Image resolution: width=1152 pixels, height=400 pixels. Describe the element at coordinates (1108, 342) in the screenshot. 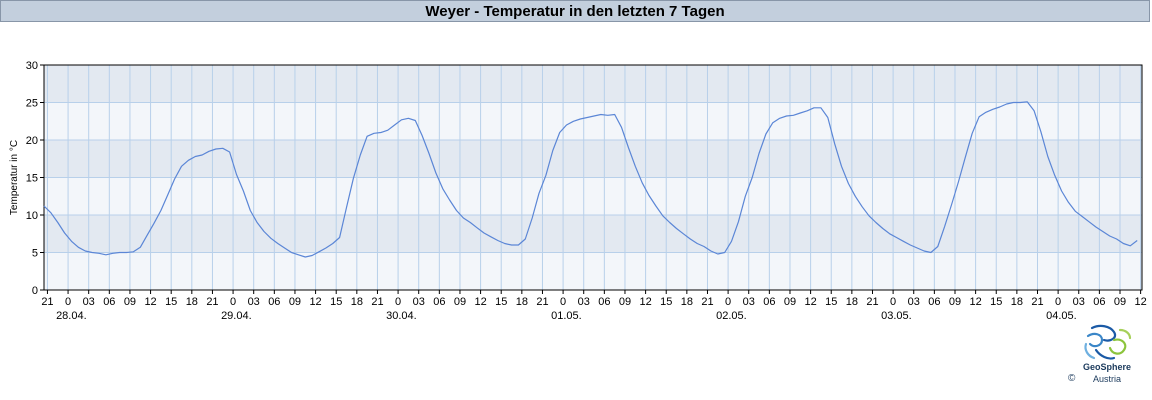

I see `geosphere-swirl-icon` at that location.